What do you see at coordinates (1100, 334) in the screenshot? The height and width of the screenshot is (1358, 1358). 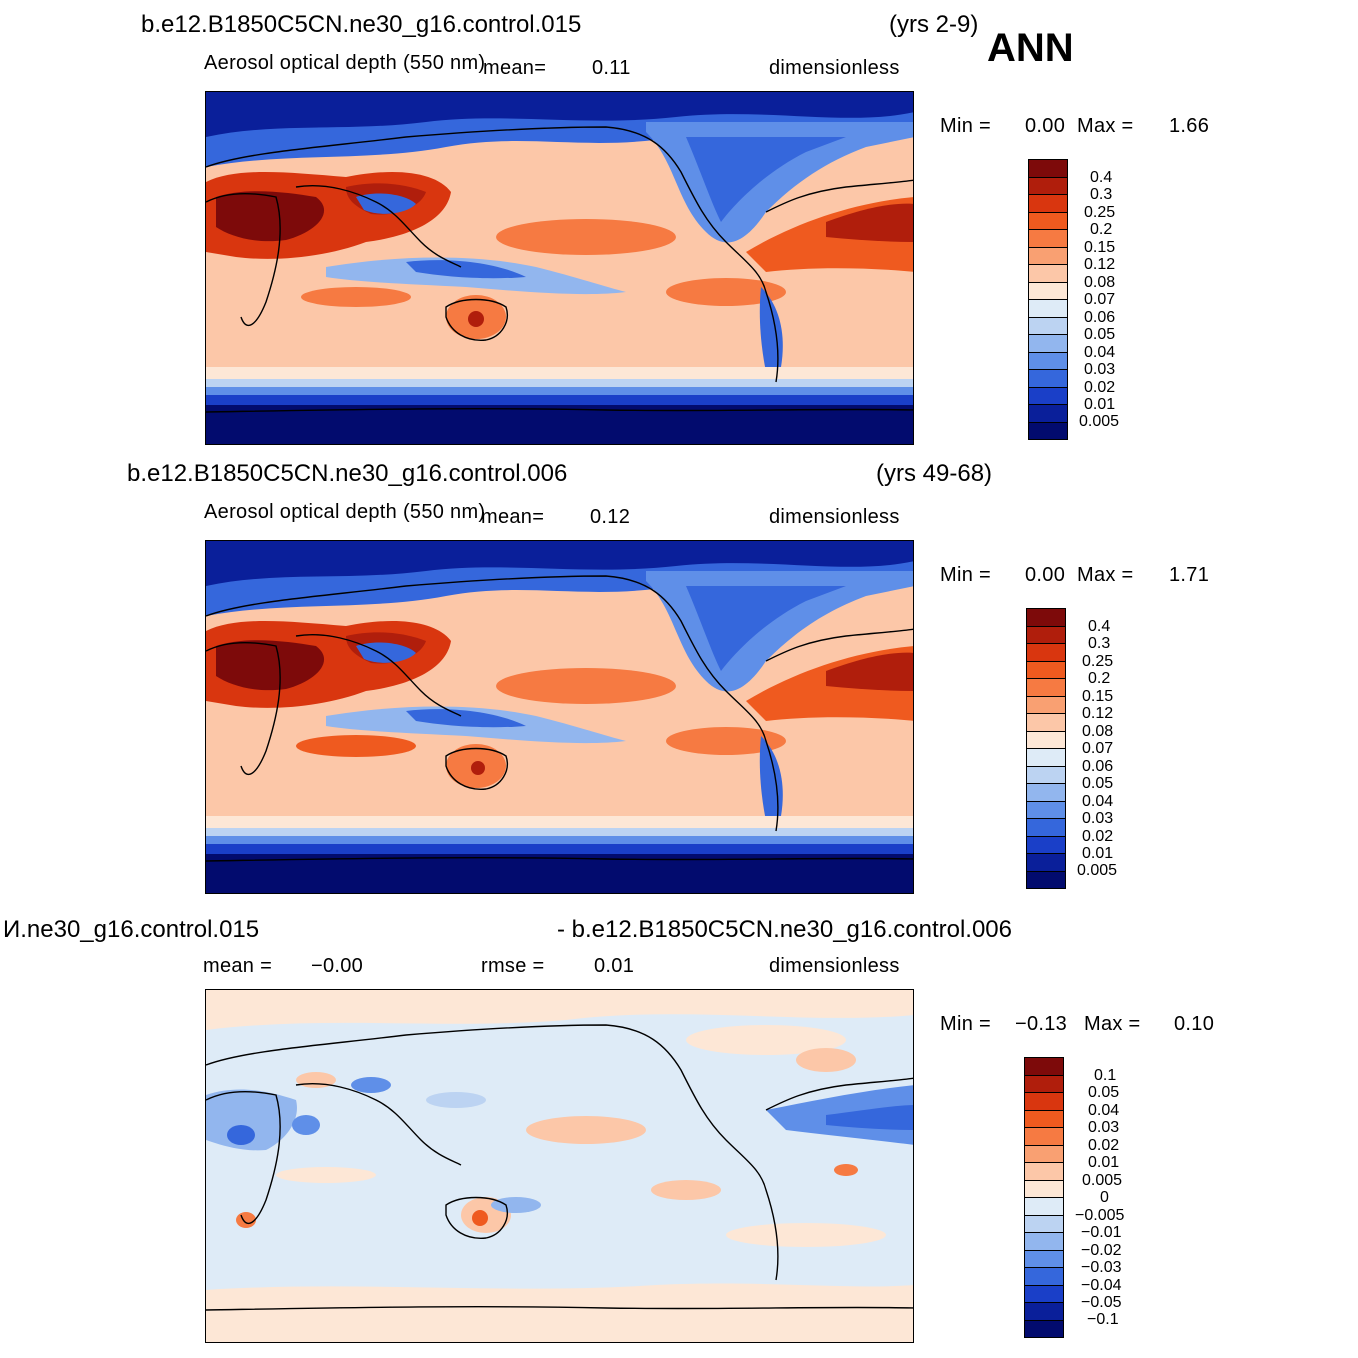 I see `panel1-level-label: 0.05` at bounding box center [1100, 334].